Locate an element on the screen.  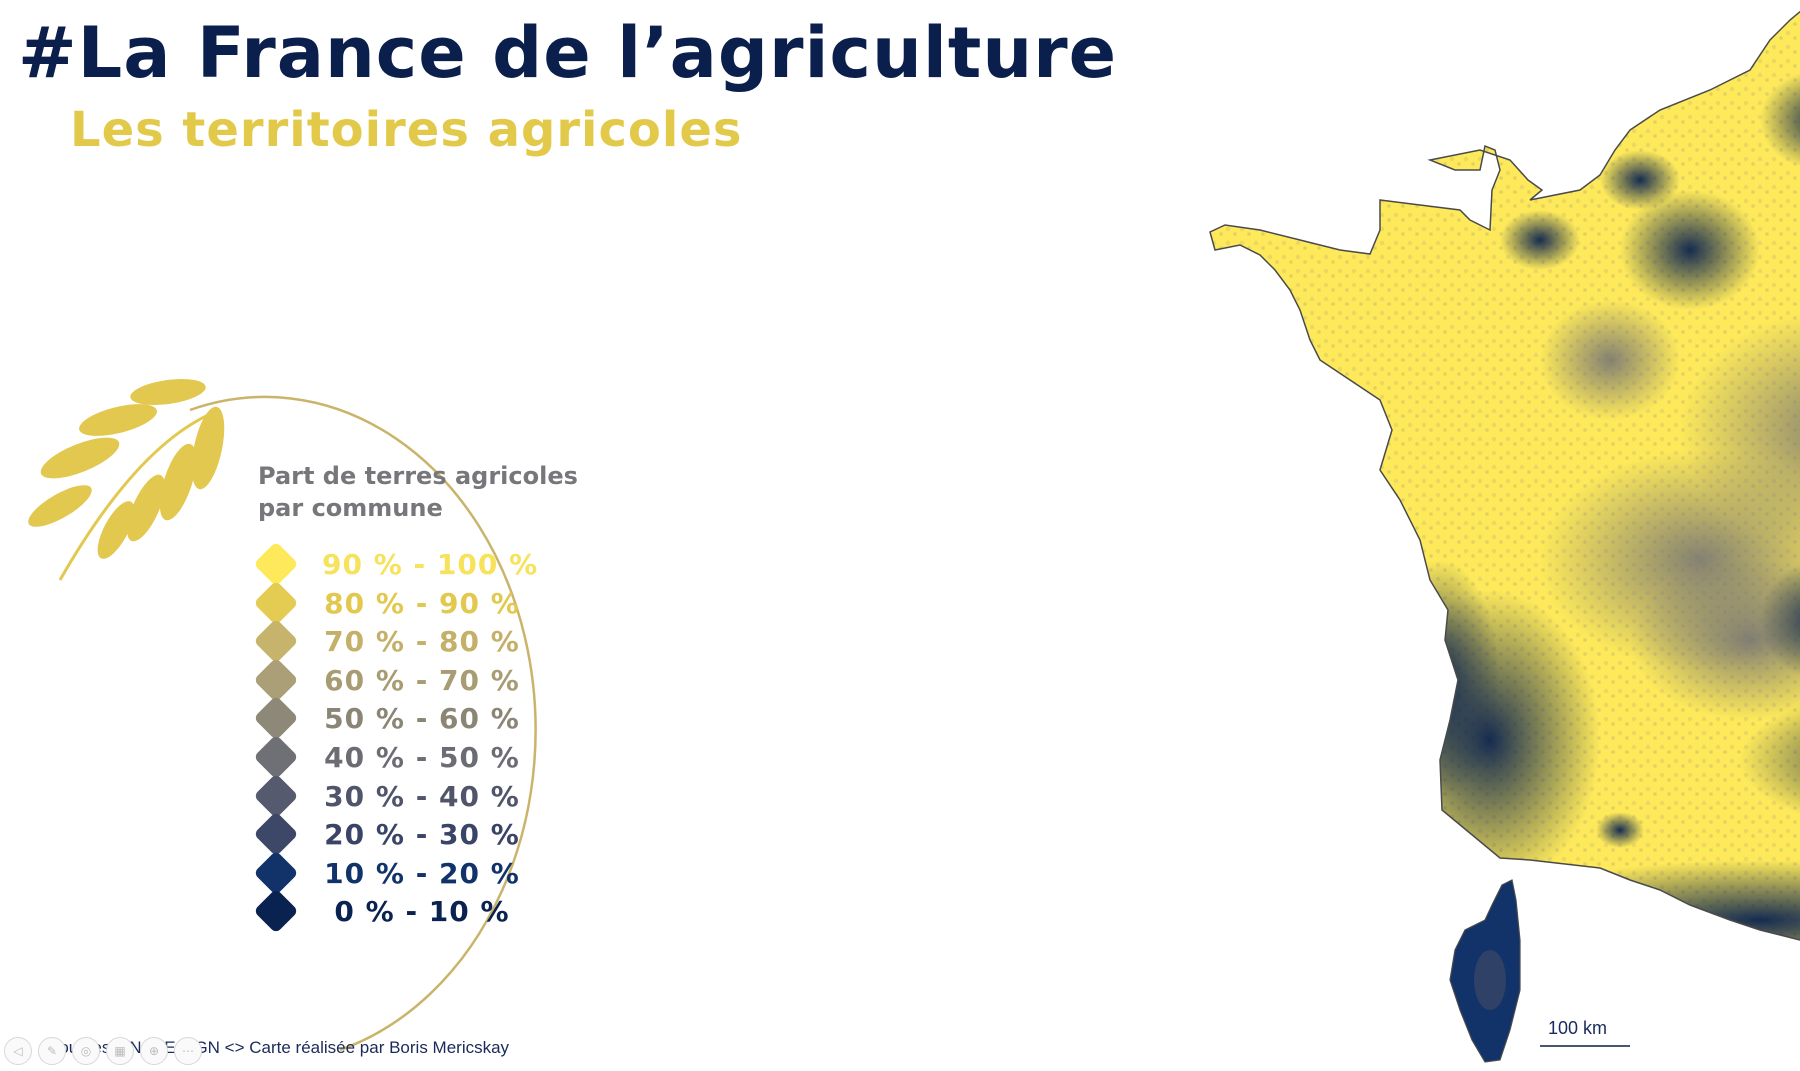
legend-label: 0 % - 10 % is located at coordinates (422, 912).